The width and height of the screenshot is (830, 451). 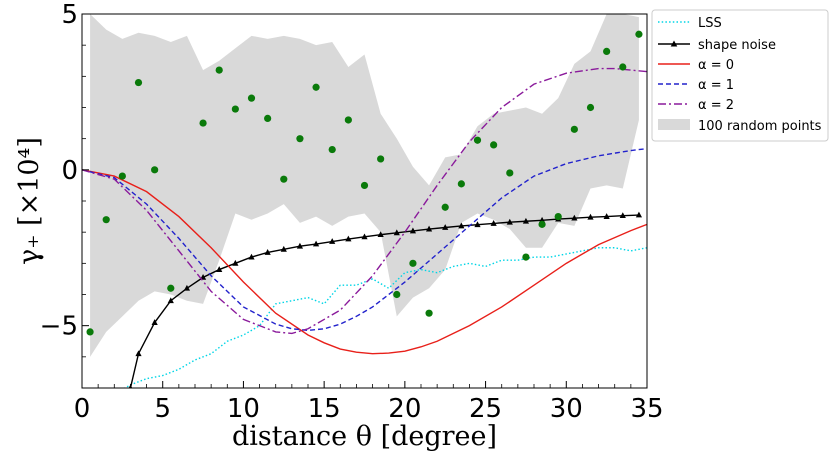 What do you see at coordinates (716, 85) in the screenshot?
I see `legend-label-alpha-1: α = 1` at bounding box center [716, 85].